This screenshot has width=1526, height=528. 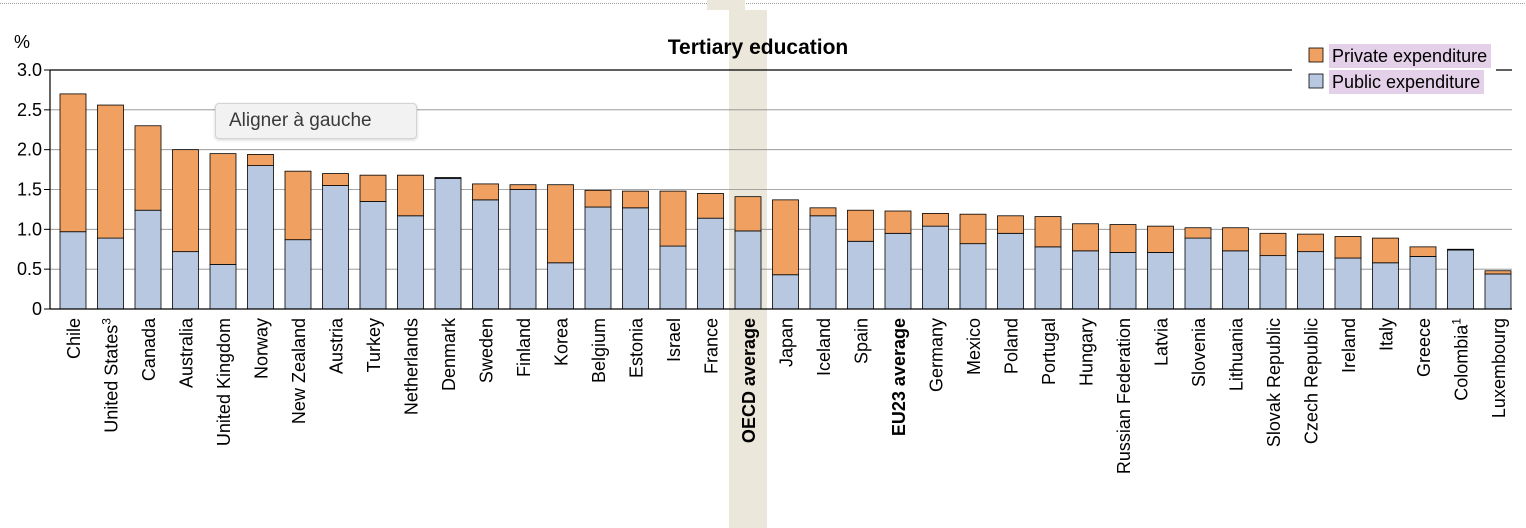 I want to click on legend-private-label: Private expenditure, so click(x=1409, y=56).